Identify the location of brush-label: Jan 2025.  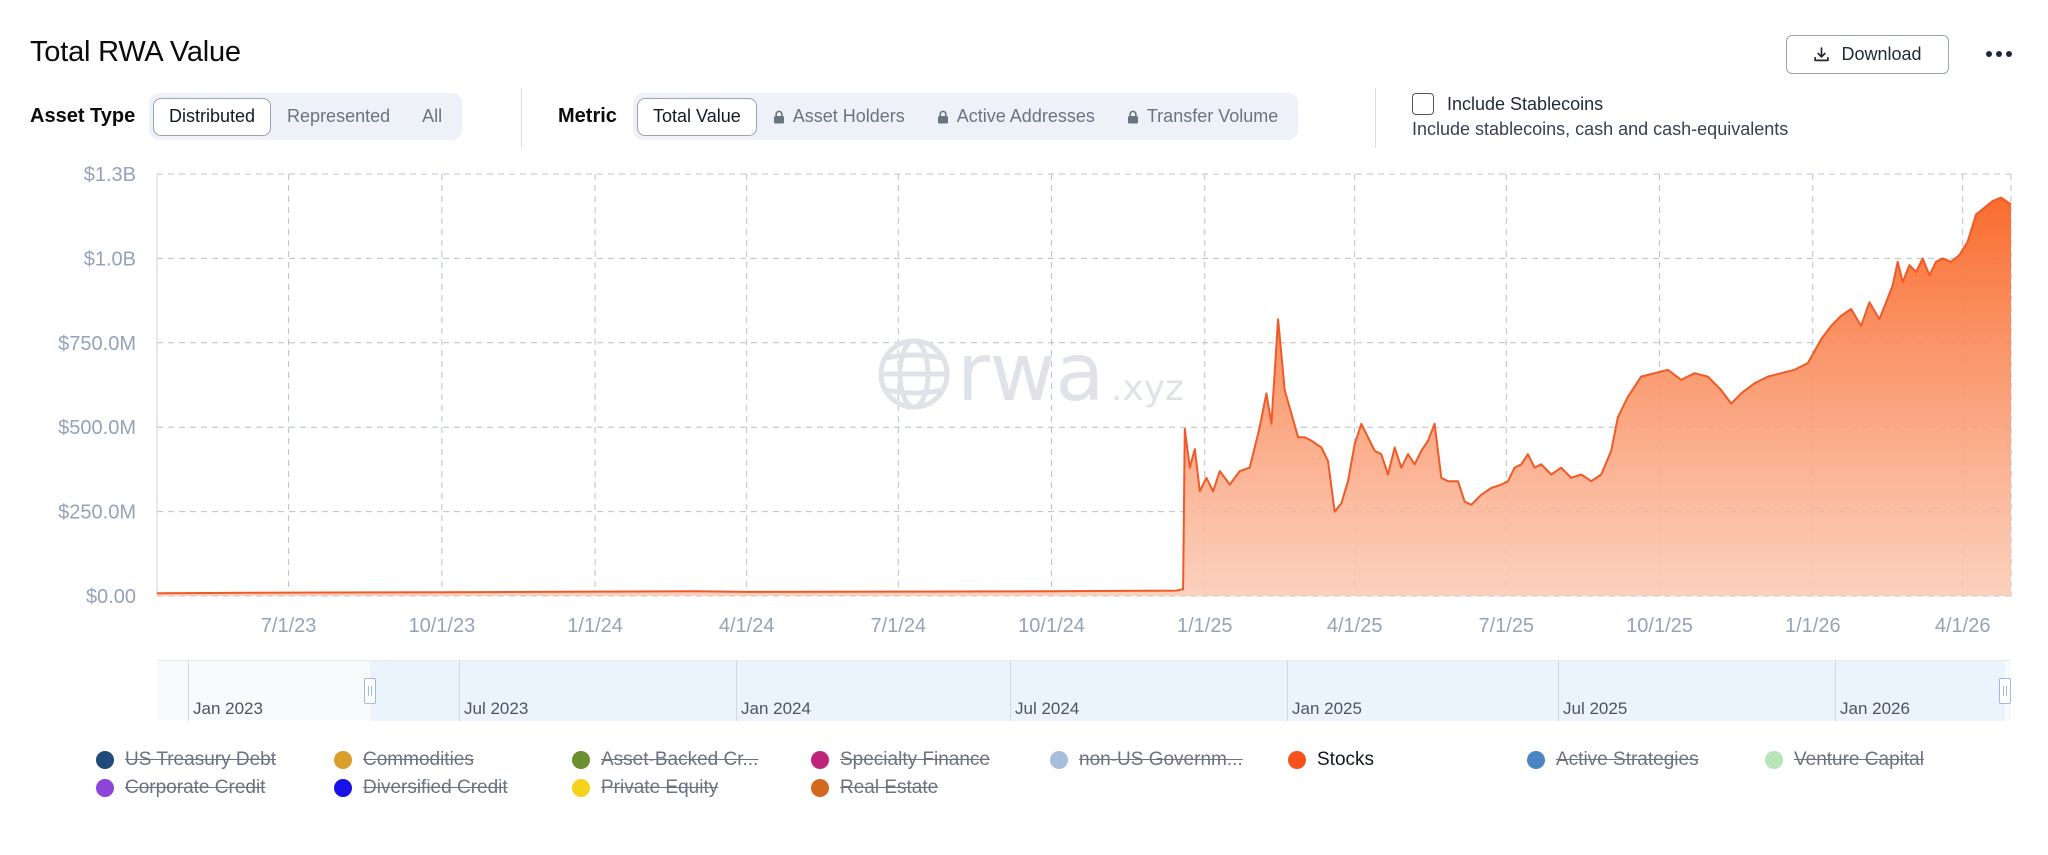
(1327, 708).